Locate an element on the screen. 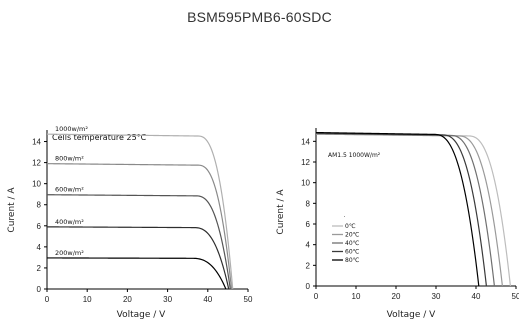 The image size is (519, 320). irradiance-x-tick-label: 0 is located at coordinates (47, 299).